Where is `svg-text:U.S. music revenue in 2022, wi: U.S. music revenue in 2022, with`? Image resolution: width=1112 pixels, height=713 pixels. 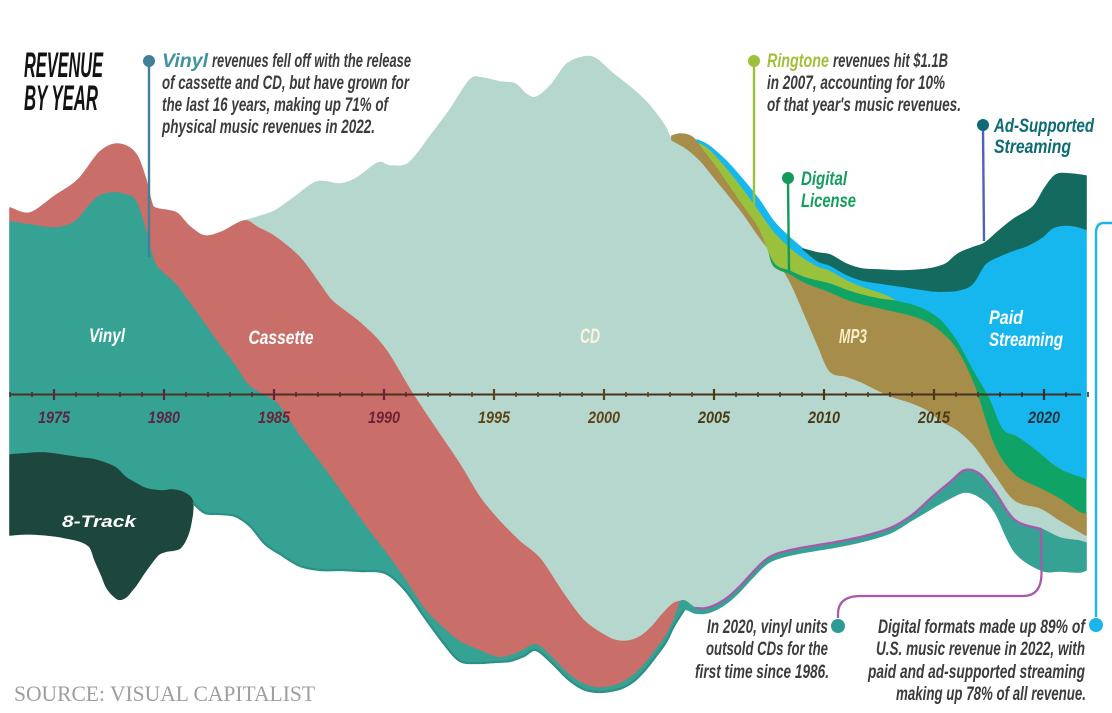 svg-text:U.S. music revenue in 2022, wi: U.S. music revenue in 2022, with is located at coordinates (980, 649).